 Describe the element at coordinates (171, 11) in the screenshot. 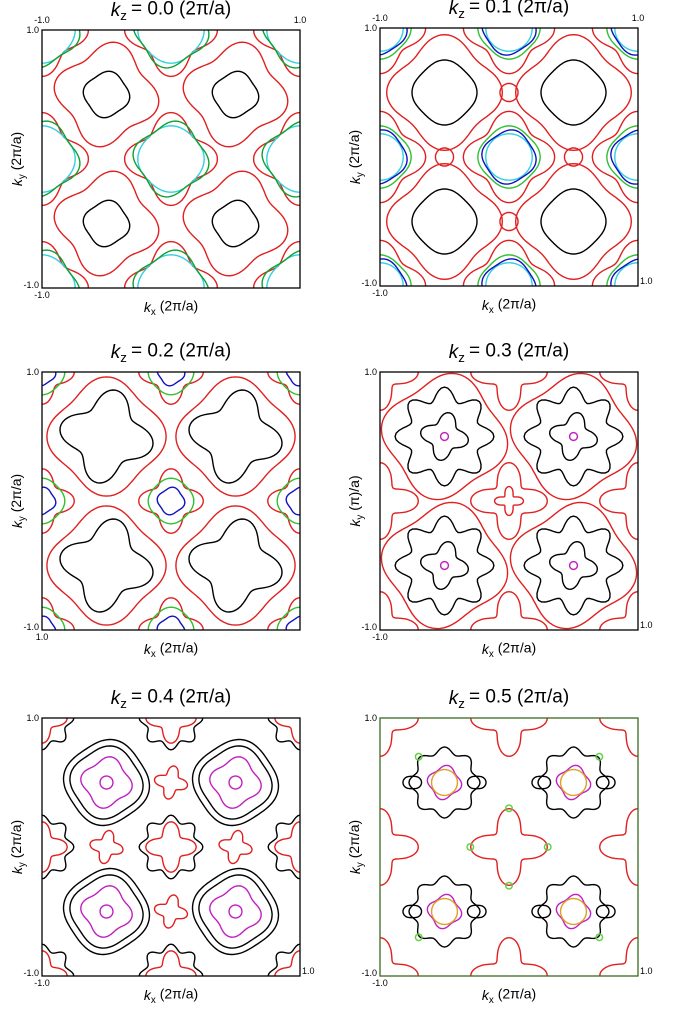

I see `panel-title: kz = 0.0 (2π/a)` at that location.